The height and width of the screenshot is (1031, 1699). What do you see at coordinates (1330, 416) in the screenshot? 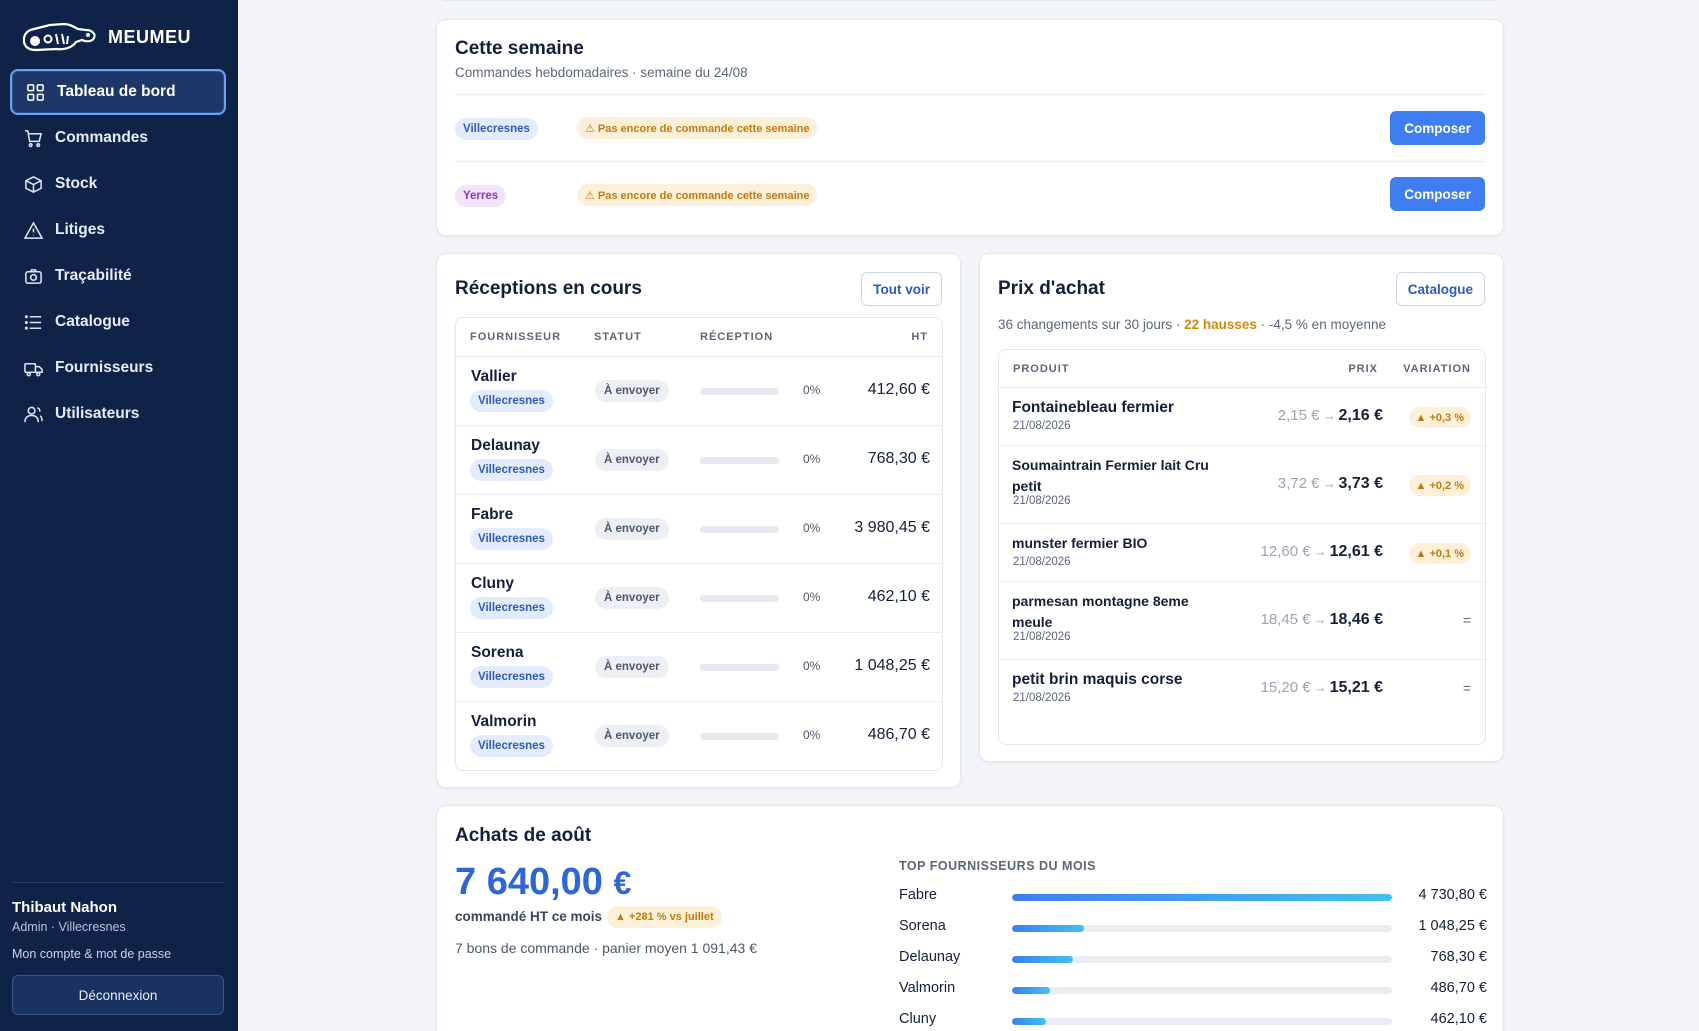
I see `price-change: 2,15 € → 2,16 €` at bounding box center [1330, 416].